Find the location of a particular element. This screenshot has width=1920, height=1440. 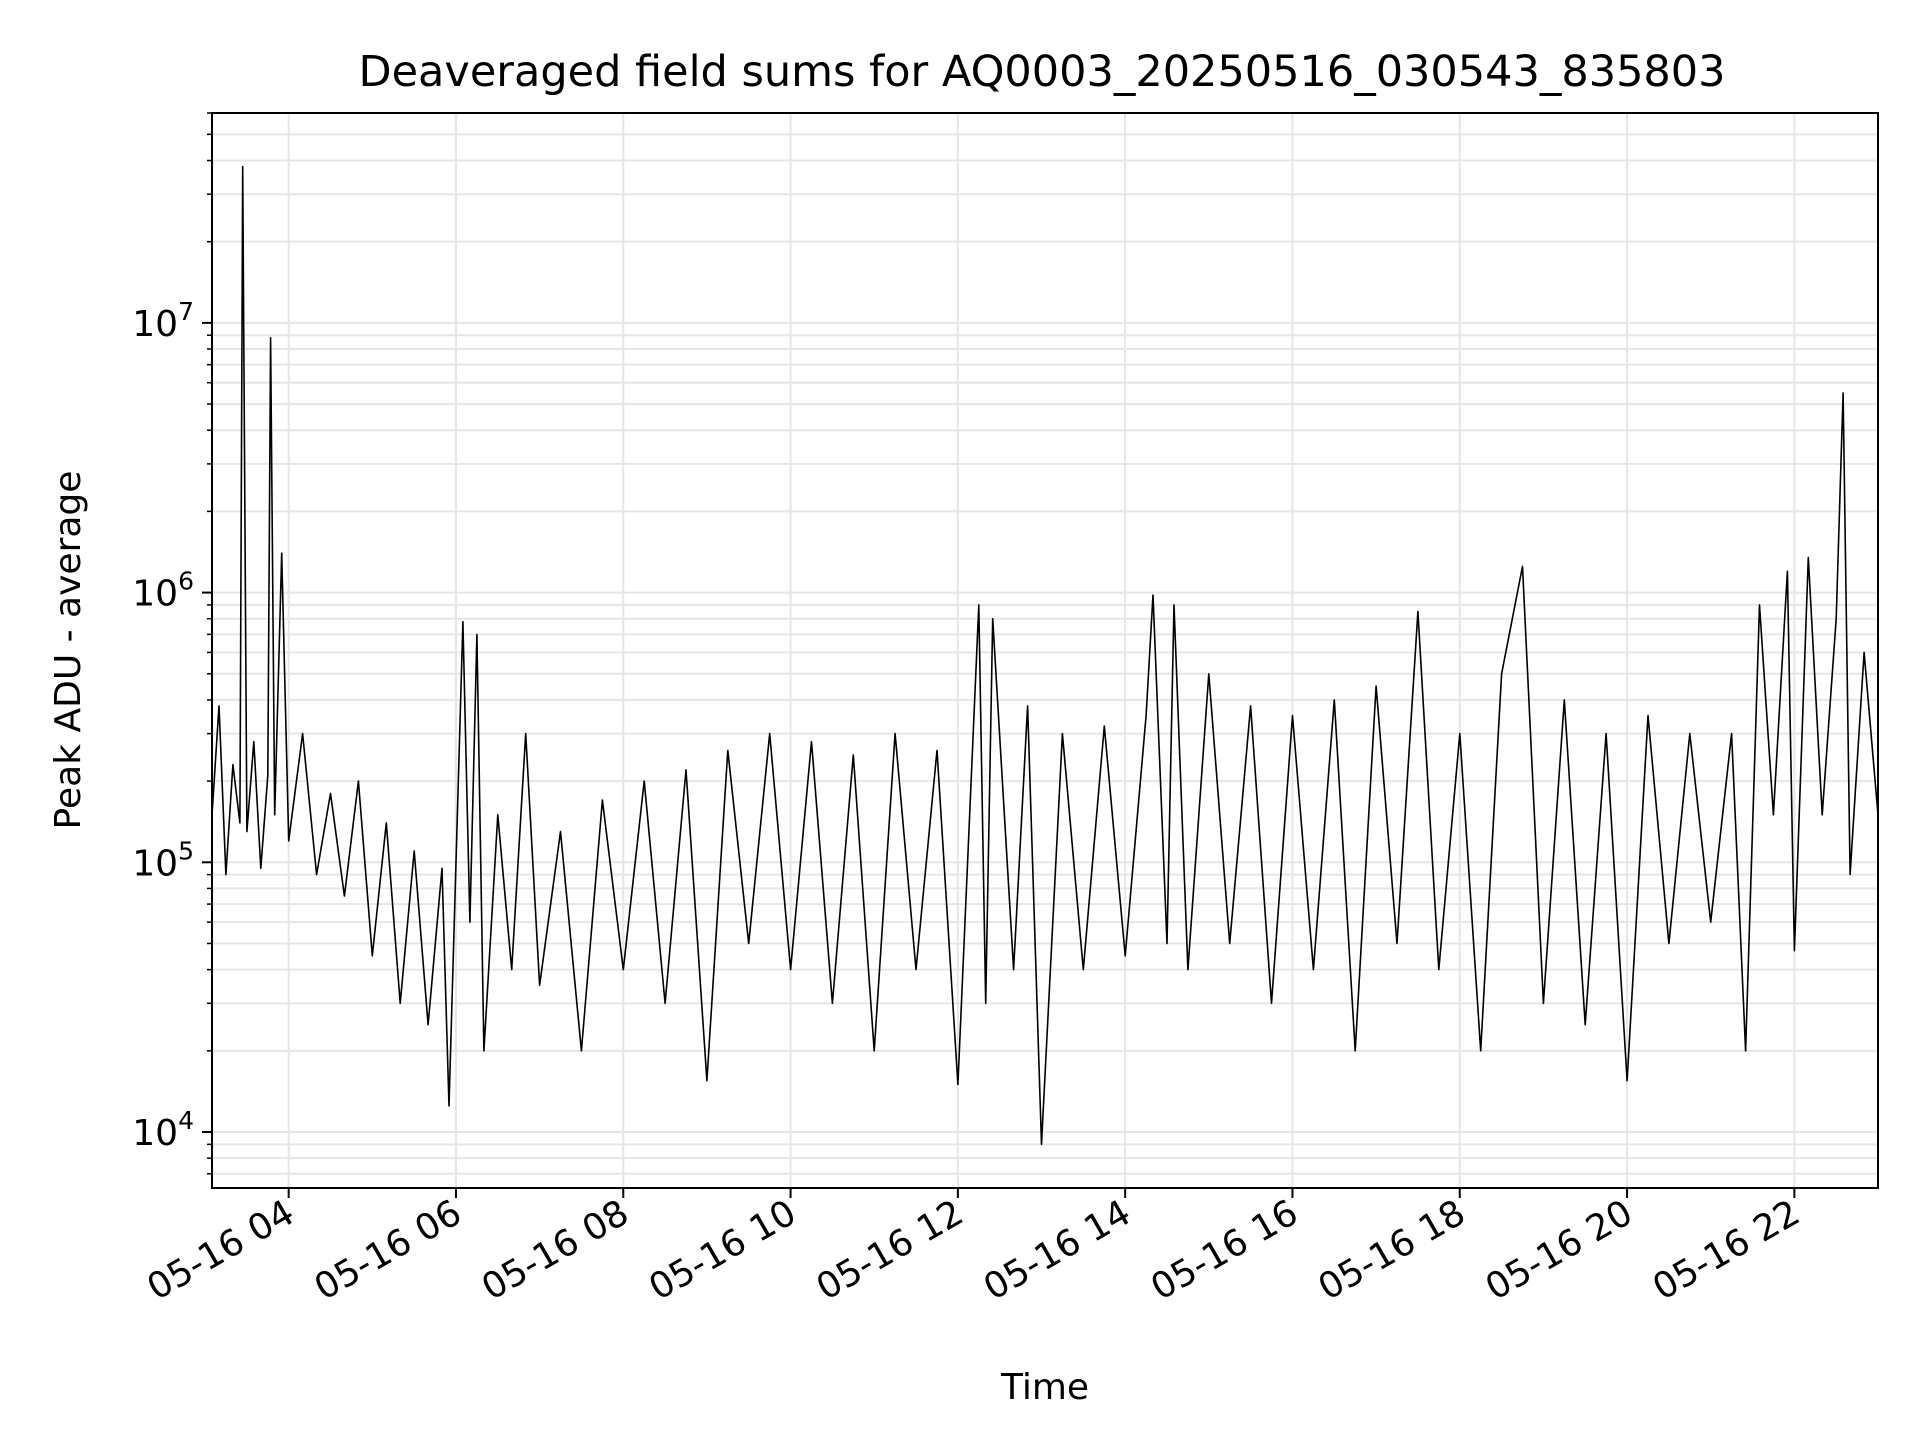

x-tick-label: 05-16 14 is located at coordinates (1057, 1250).